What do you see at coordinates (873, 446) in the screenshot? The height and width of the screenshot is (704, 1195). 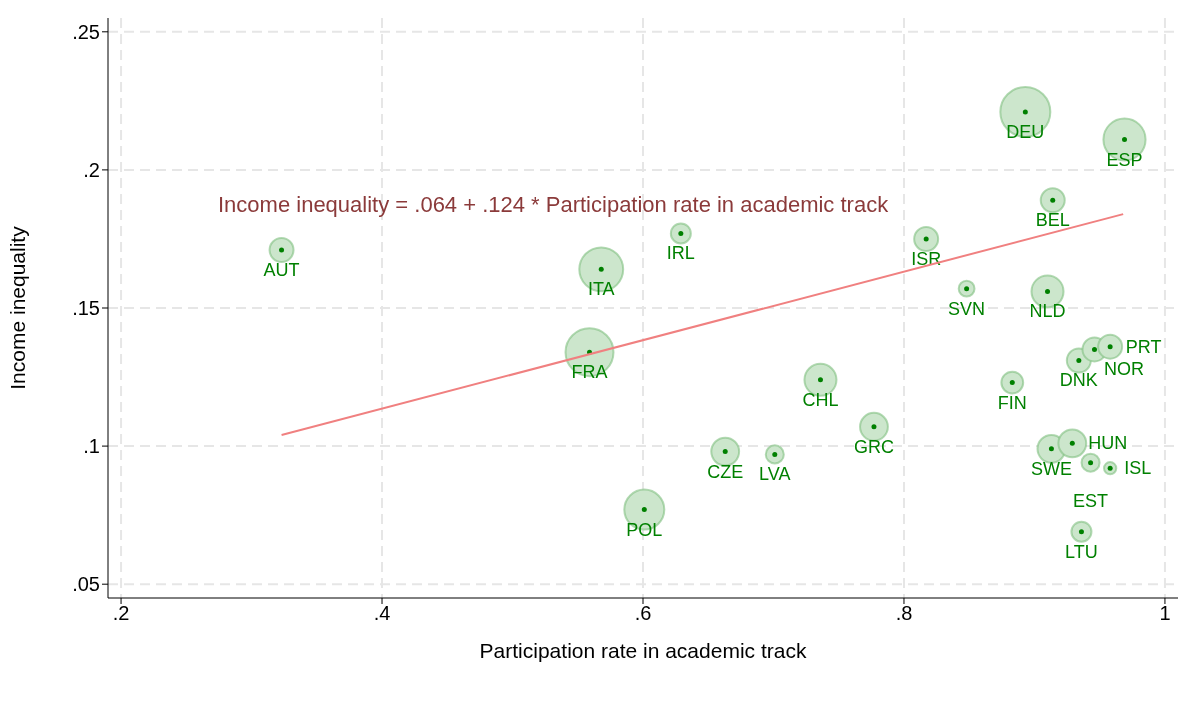 I see `data-label: GRC` at bounding box center [873, 446].